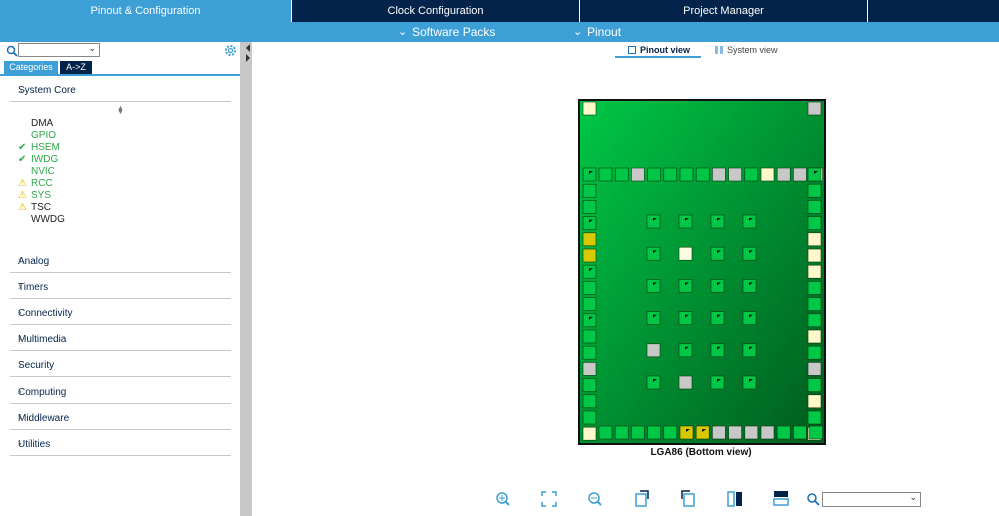 The image size is (999, 516). What do you see at coordinates (436, 11) in the screenshot?
I see `top-tab: Clock Configuration` at bounding box center [436, 11].